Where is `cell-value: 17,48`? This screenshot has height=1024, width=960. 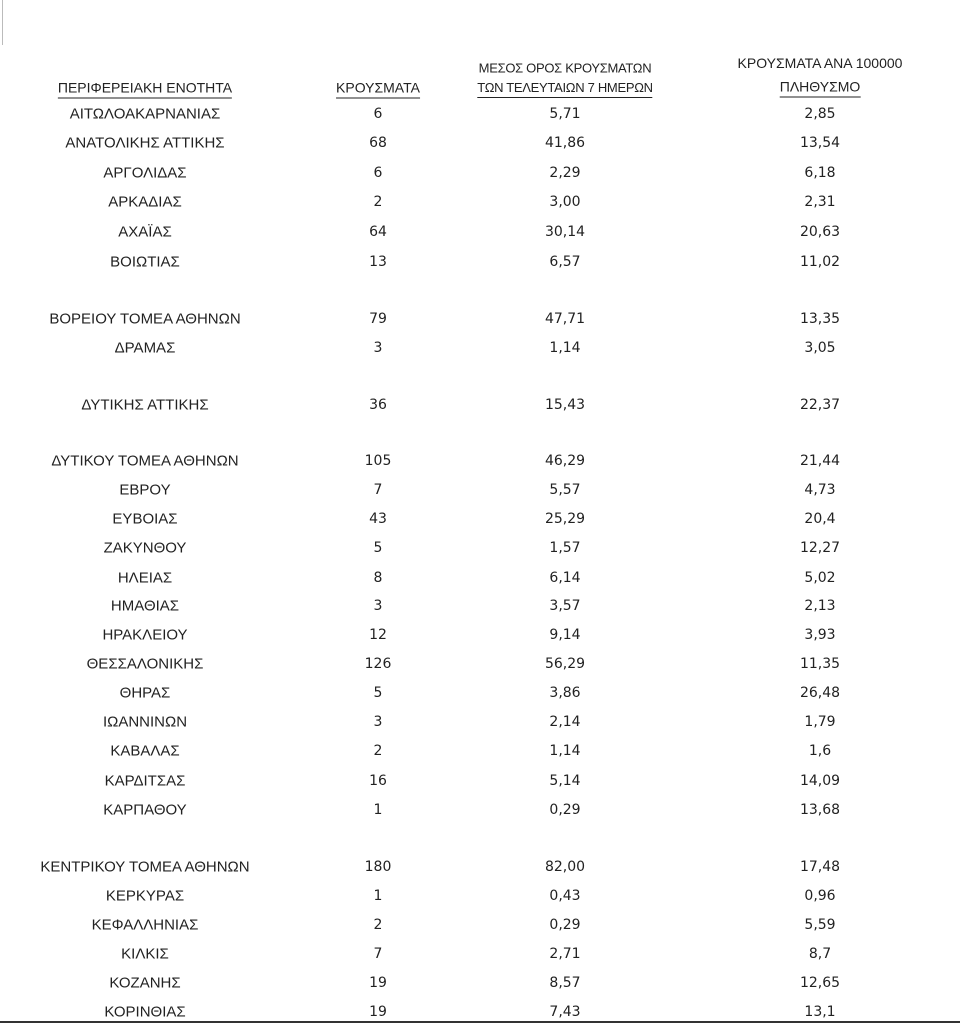
cell-value: 17,48 is located at coordinates (820, 867).